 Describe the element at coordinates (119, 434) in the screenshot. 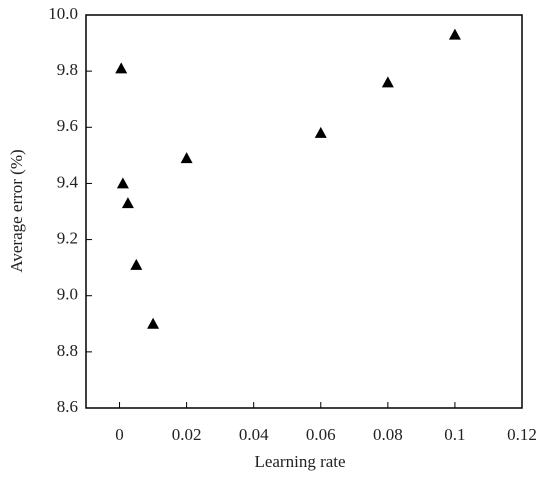

I see `x-tick-label: 0` at that location.